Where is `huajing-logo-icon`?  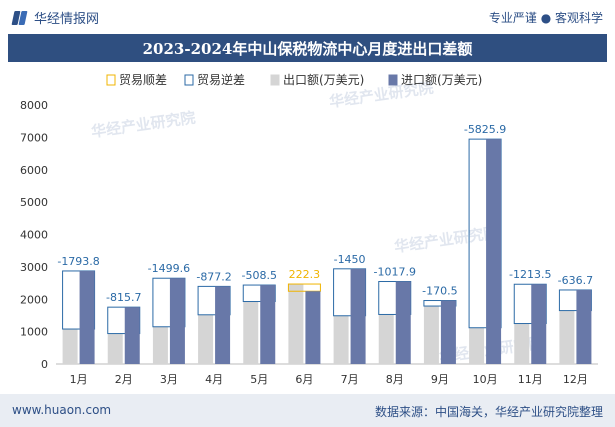
huajing-logo-icon is located at coordinates (19, 18).